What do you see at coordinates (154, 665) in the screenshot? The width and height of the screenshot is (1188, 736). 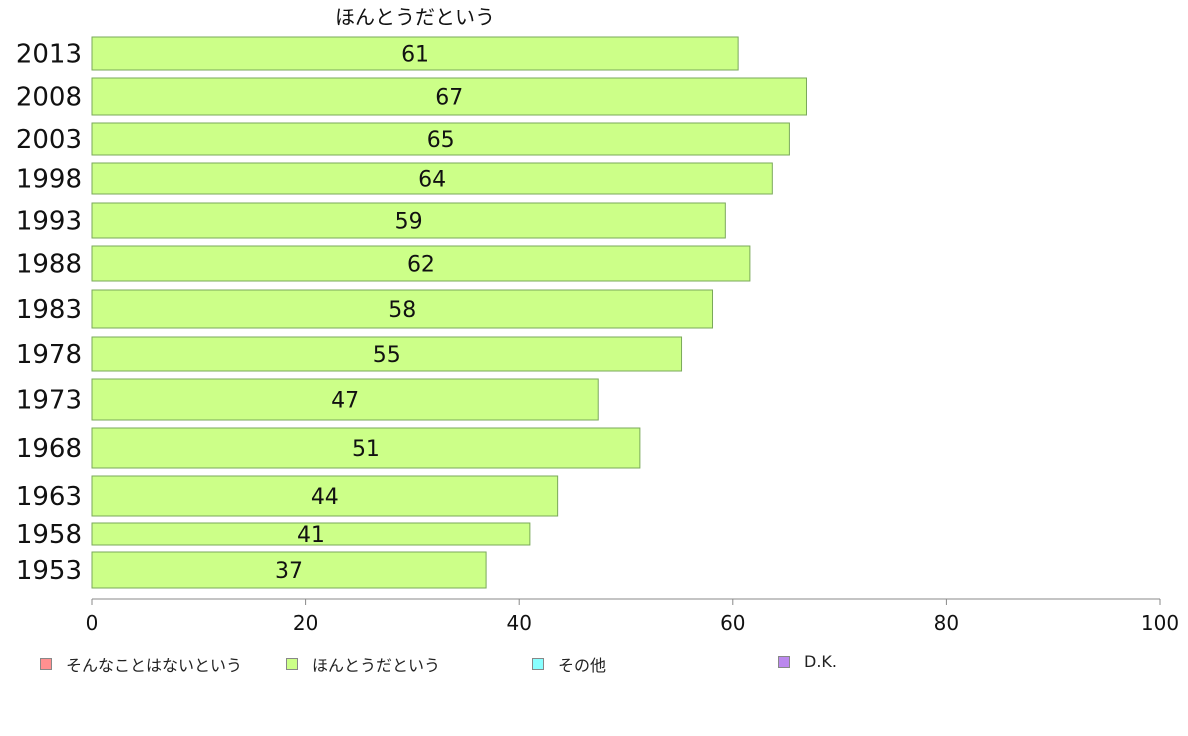 I see `legend-label: そんなことはないという` at bounding box center [154, 665].